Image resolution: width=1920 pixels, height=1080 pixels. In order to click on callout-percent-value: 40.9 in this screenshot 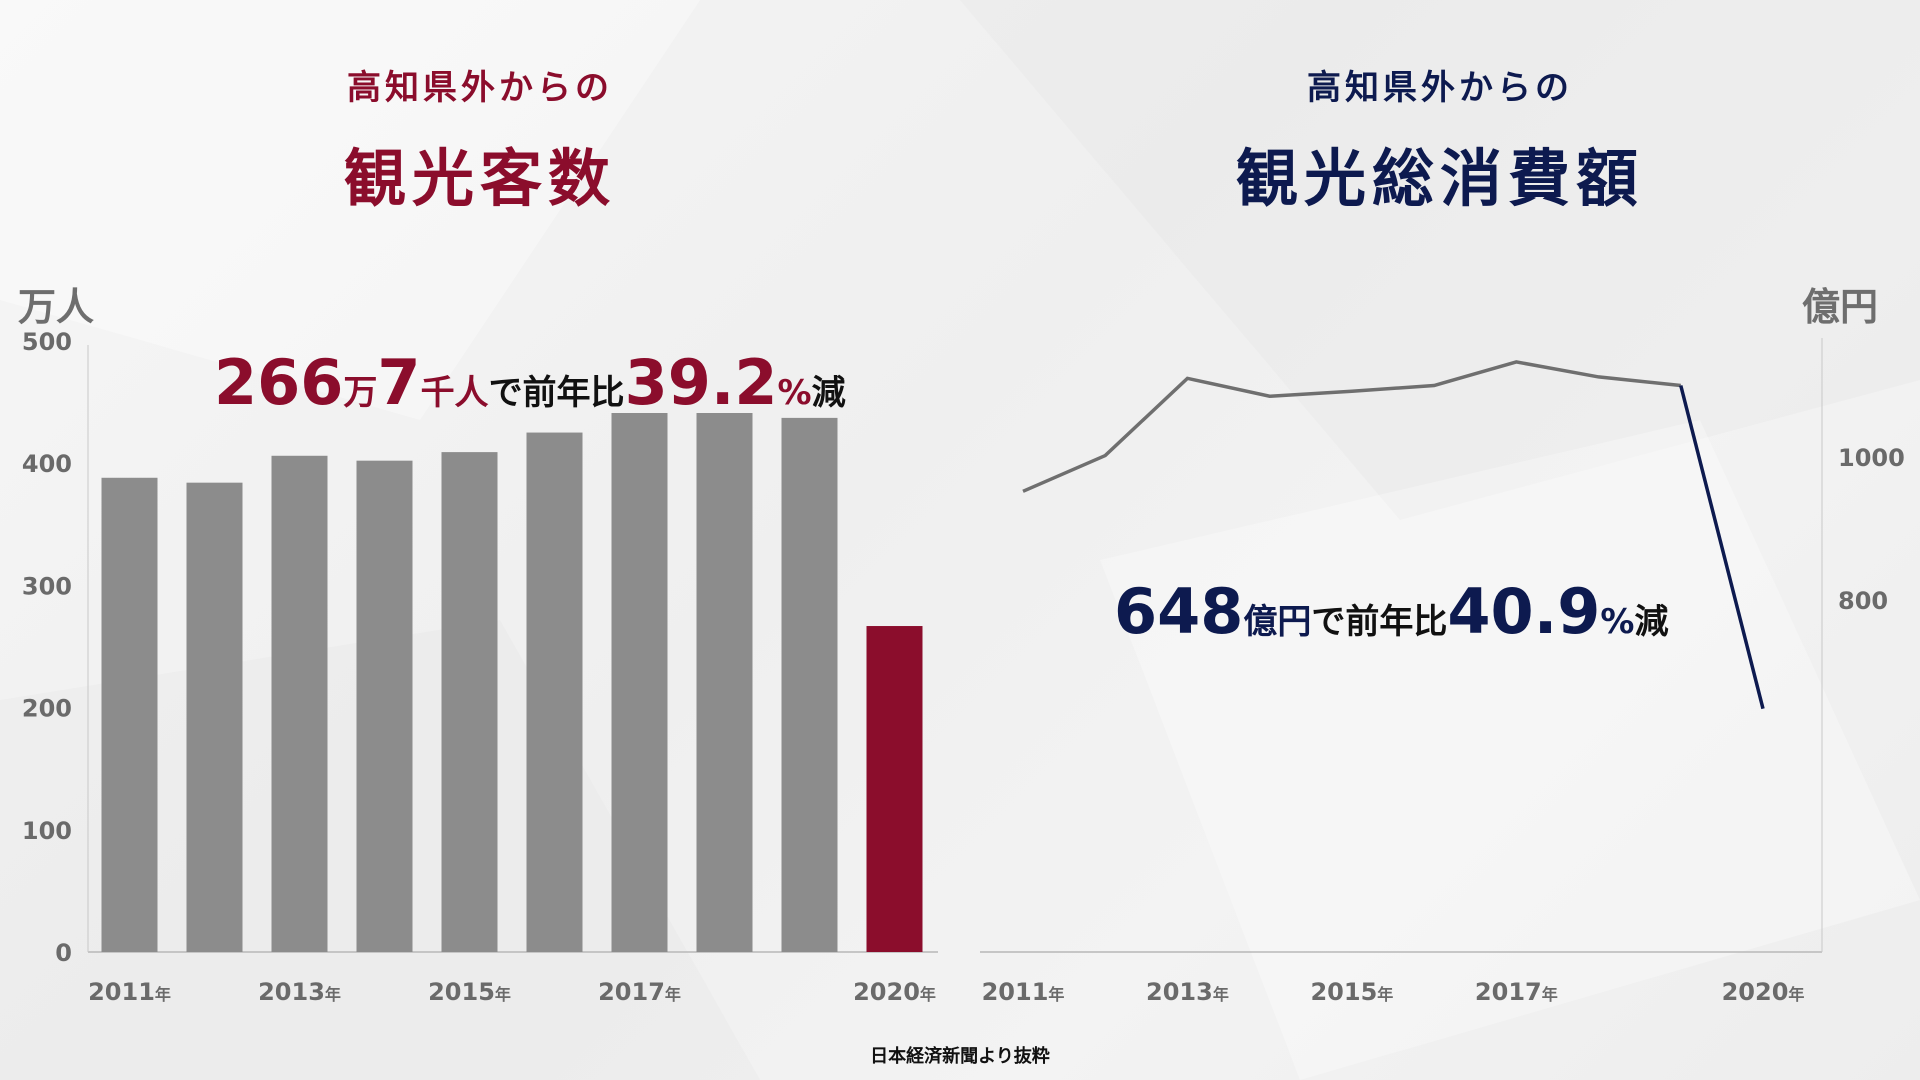, I will do `click(1524, 611)`.